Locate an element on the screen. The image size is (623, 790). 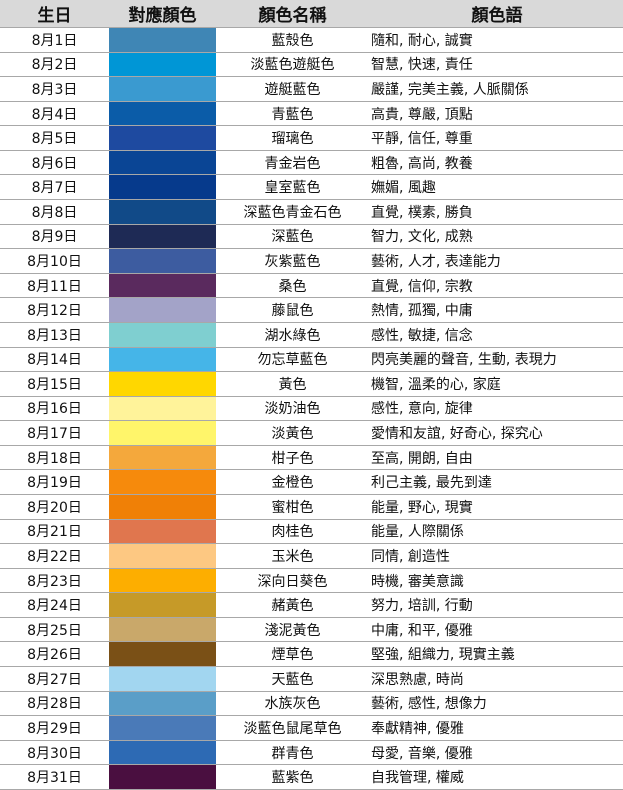
meaning-cell: 隨和, 耐心, 誠實 is located at coordinates (422, 40).